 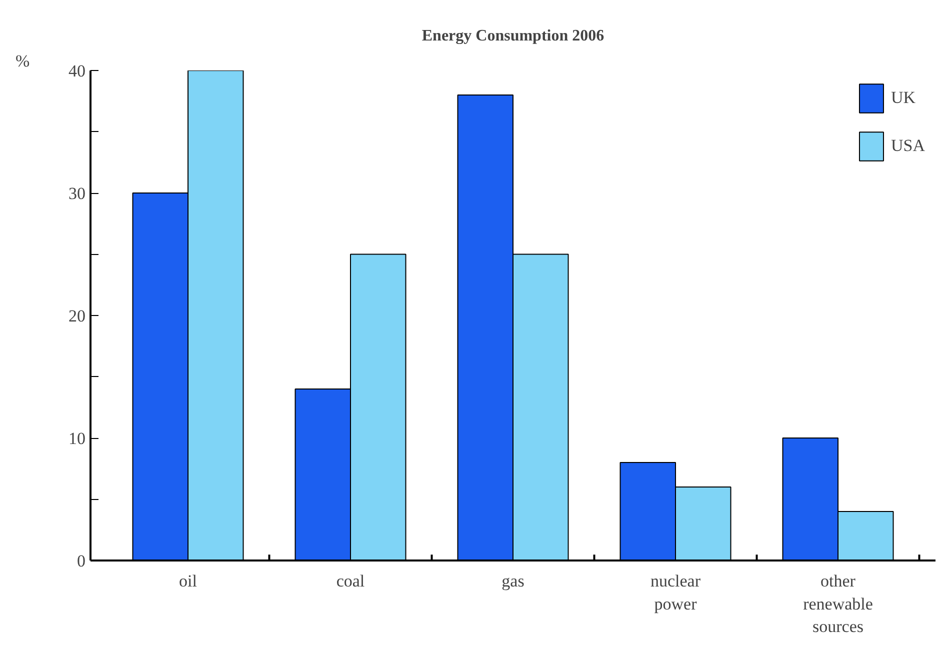 I want to click on y-tick-label: 40, so click(x=77, y=71).